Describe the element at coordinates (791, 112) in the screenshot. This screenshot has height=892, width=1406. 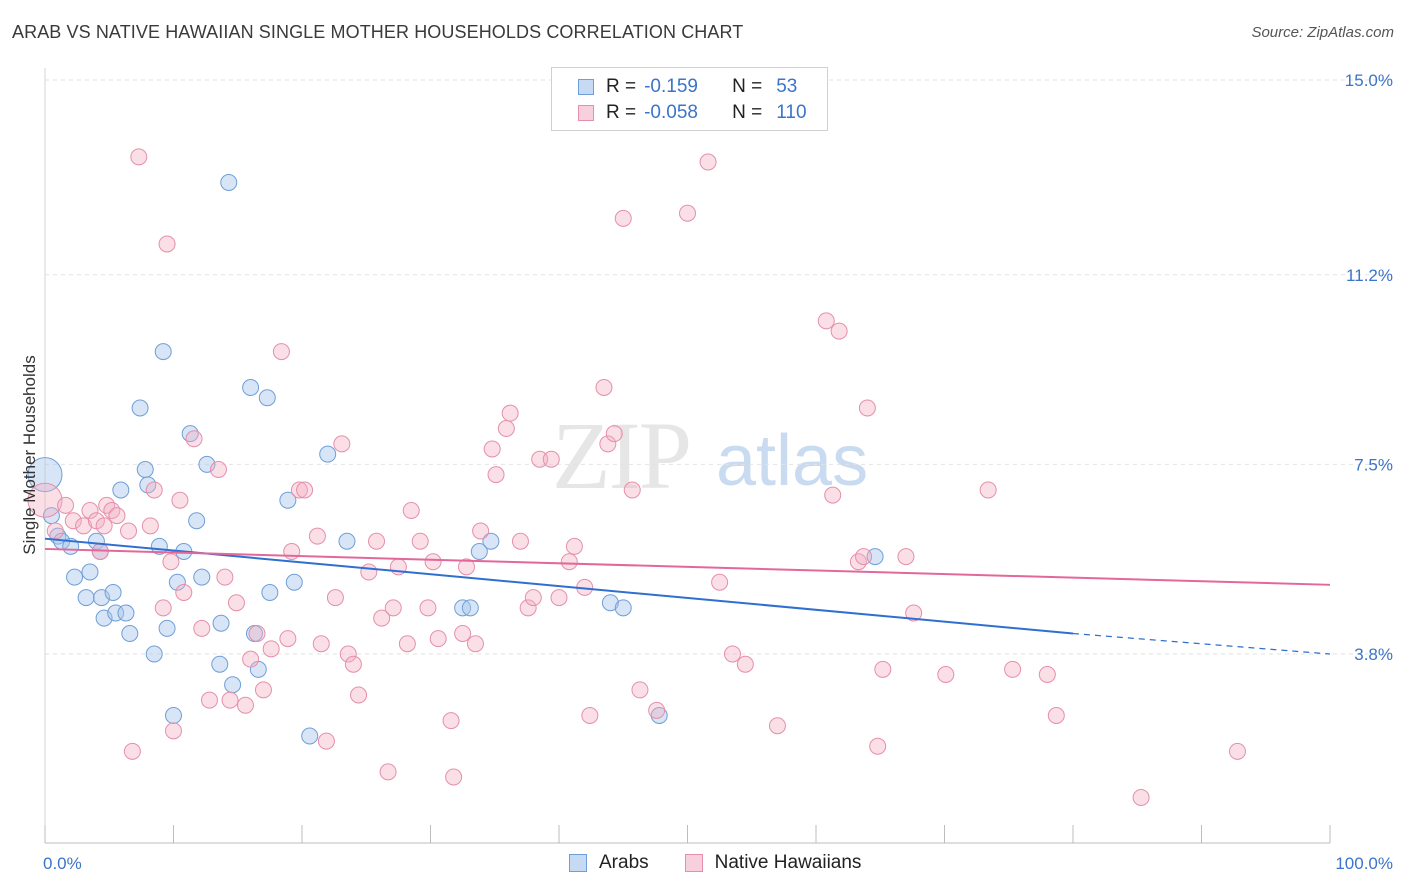
I see `legend-n-value-native-hawaiians: 110` at that location.